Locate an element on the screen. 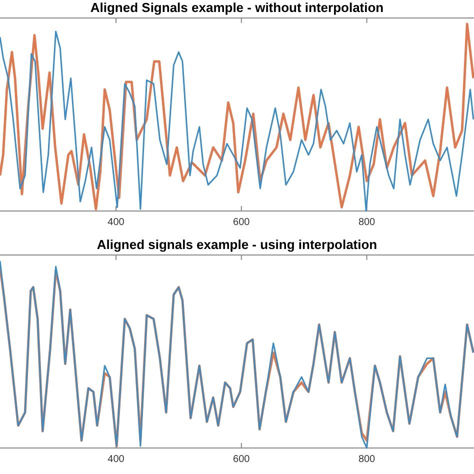 Image resolution: width=474 pixels, height=474 pixels. chart-title: Aligned signals example - using interpolation is located at coordinates (237, 244).